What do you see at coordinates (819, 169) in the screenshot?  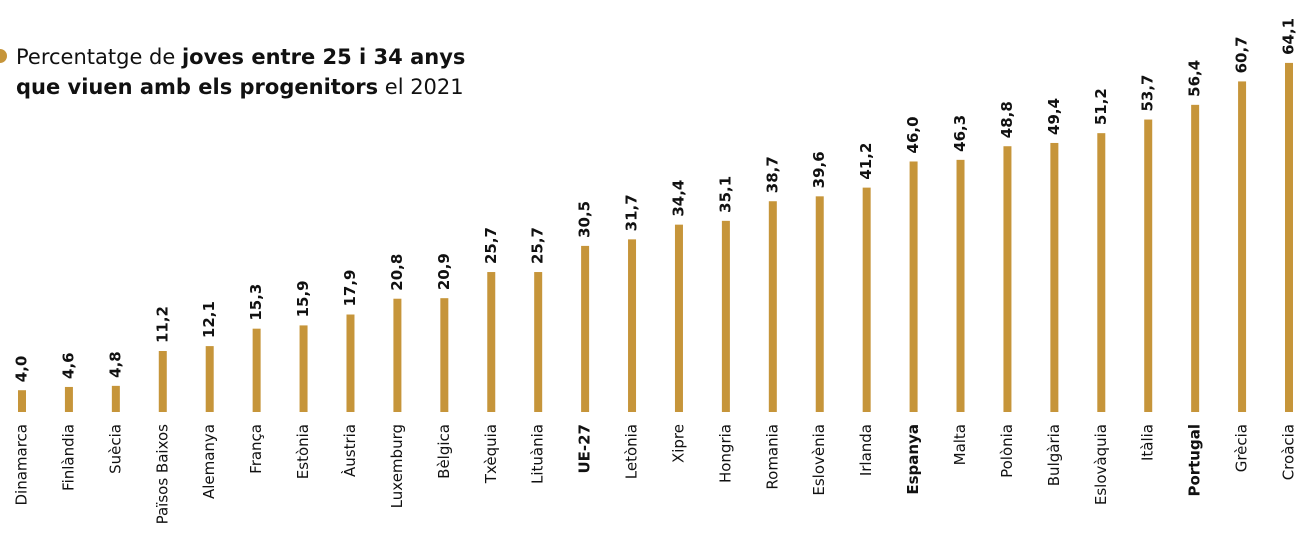 I see `value-label: 39,6` at bounding box center [819, 169].